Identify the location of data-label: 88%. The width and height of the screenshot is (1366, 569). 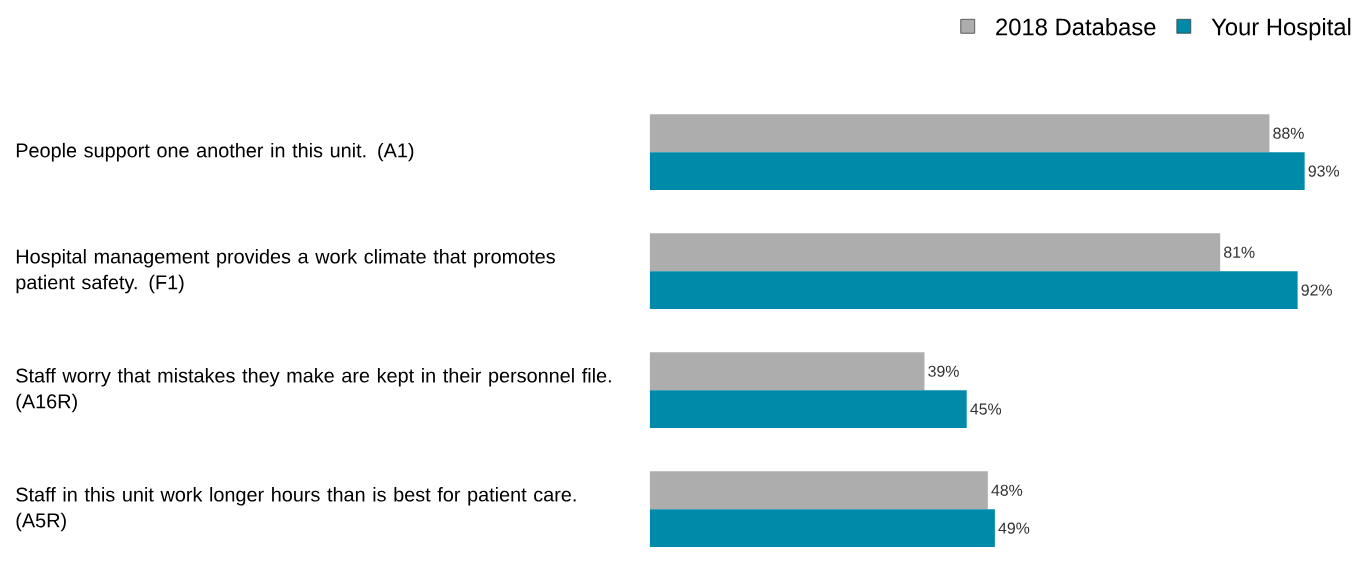
(1288, 133).